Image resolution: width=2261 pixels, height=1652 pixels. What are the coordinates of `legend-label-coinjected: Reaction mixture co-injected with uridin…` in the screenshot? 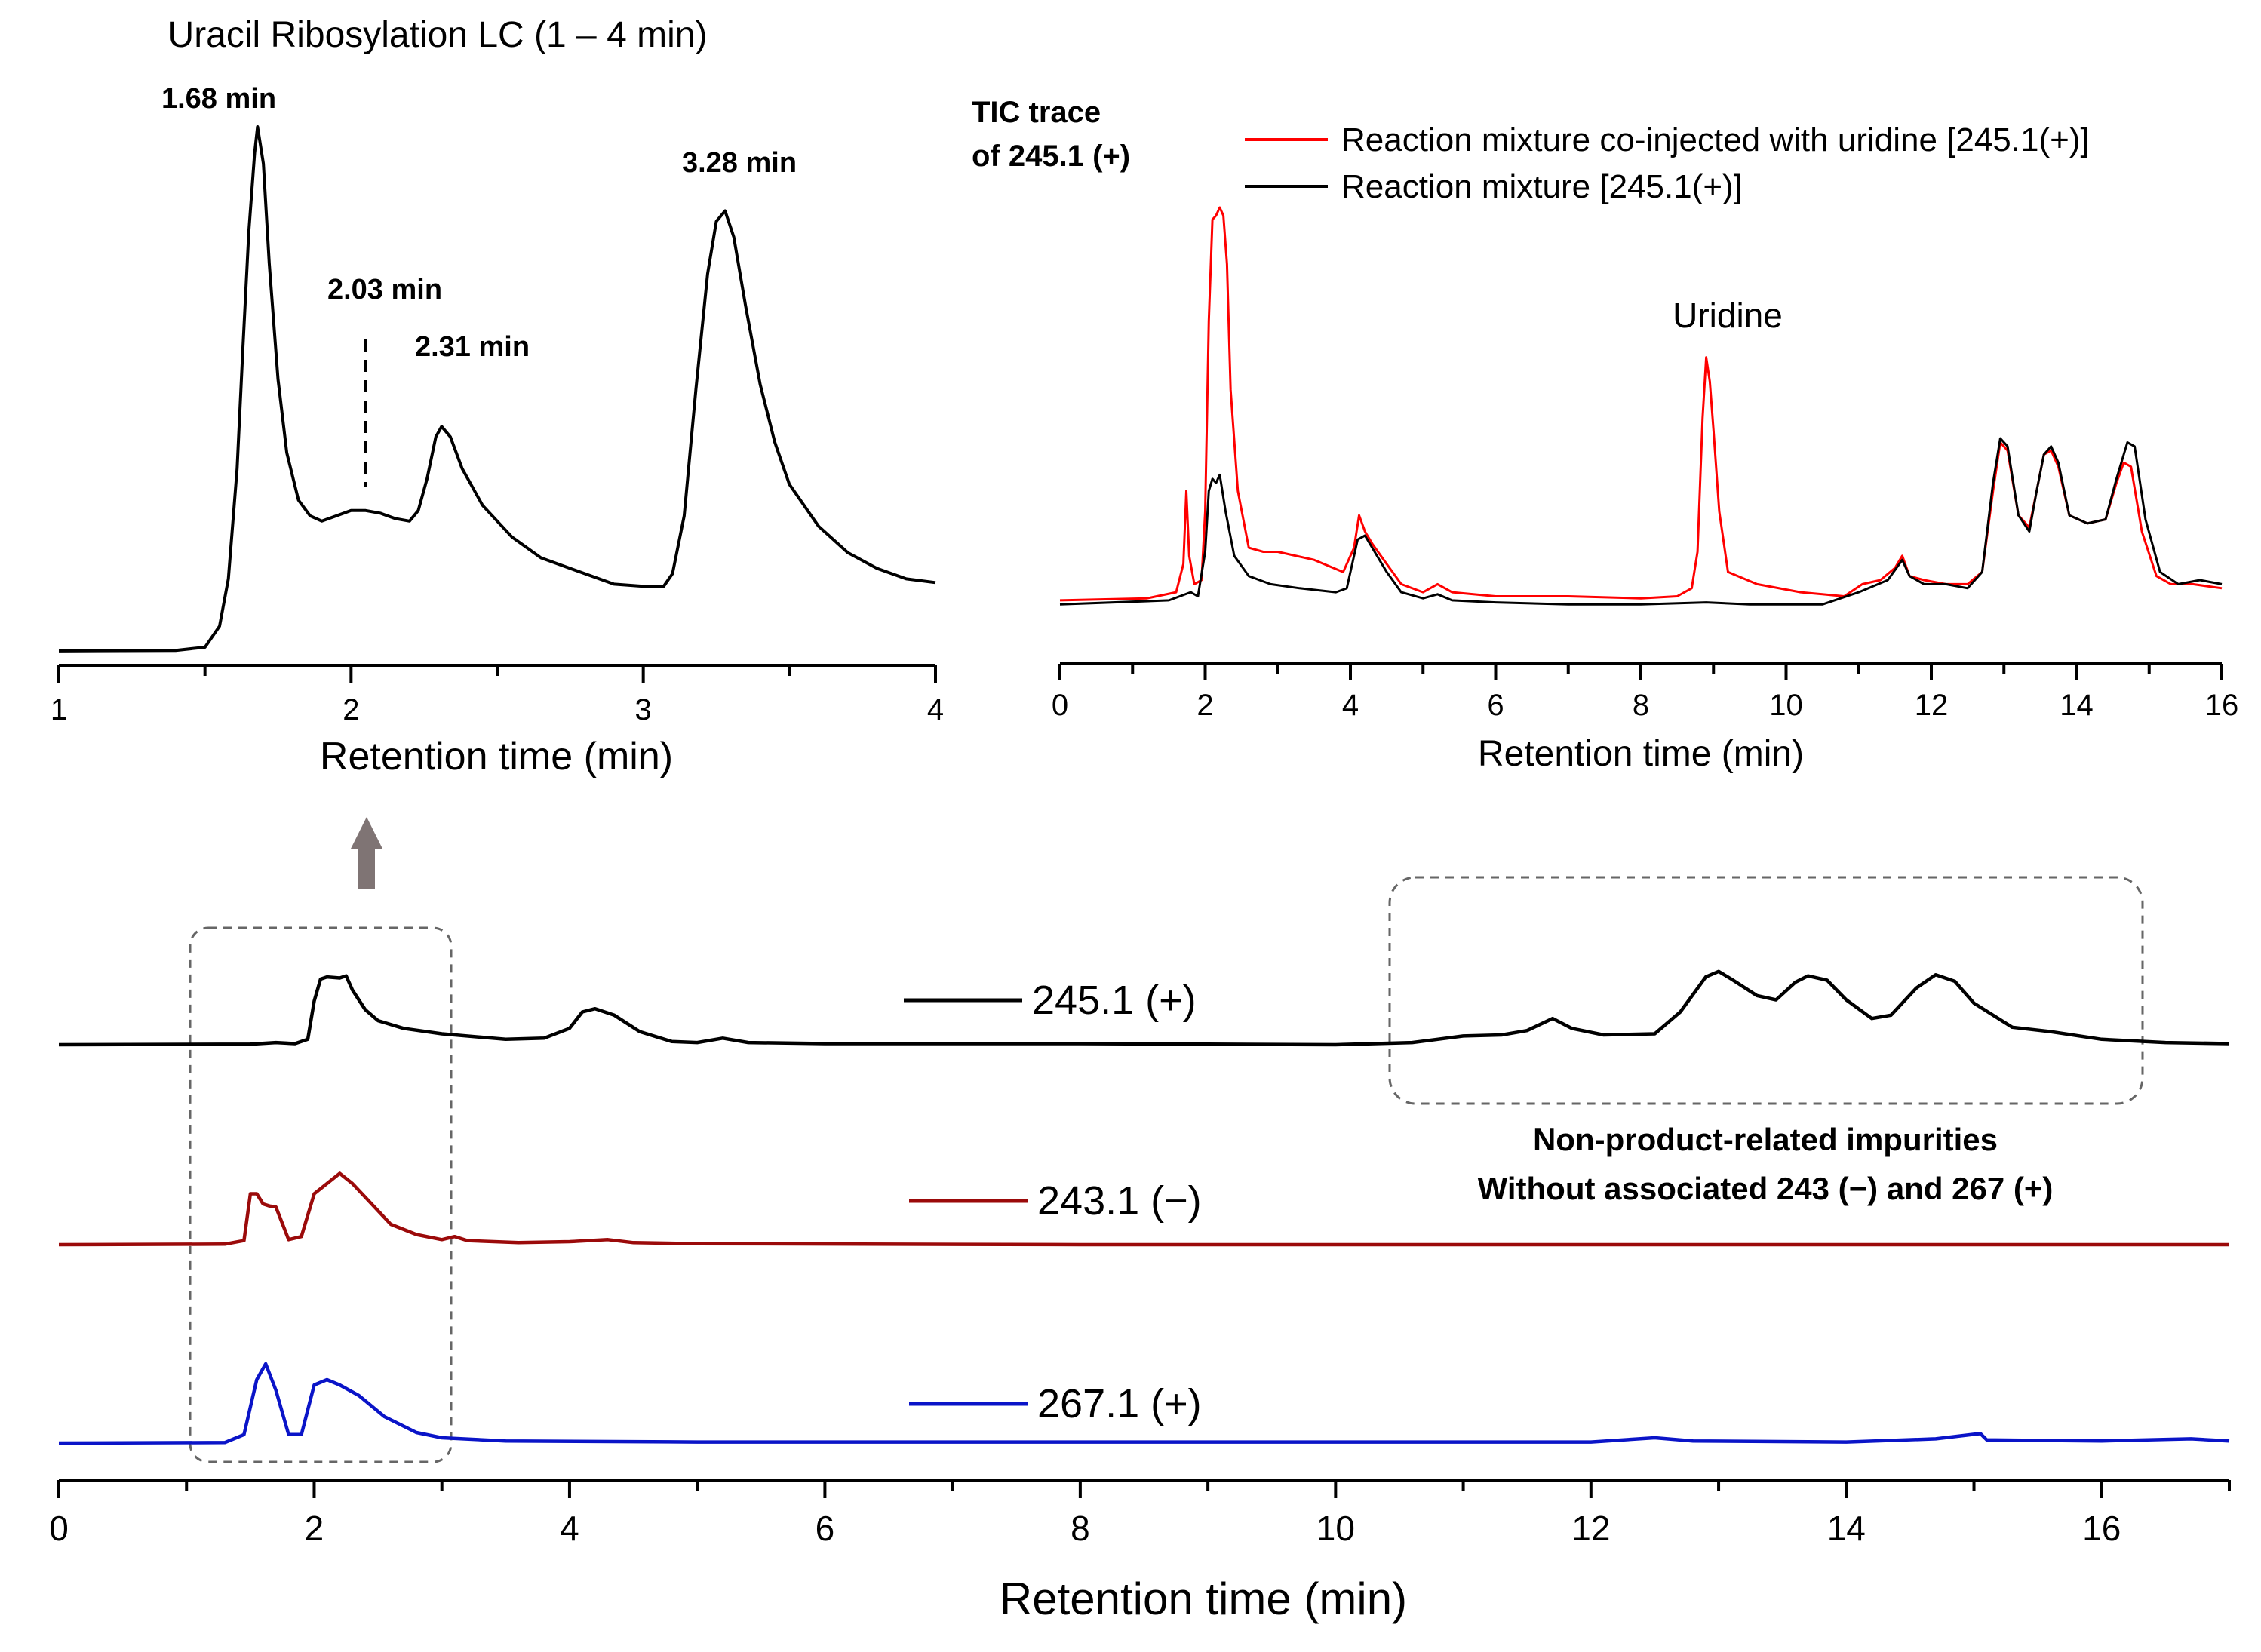 It's located at (1715, 139).